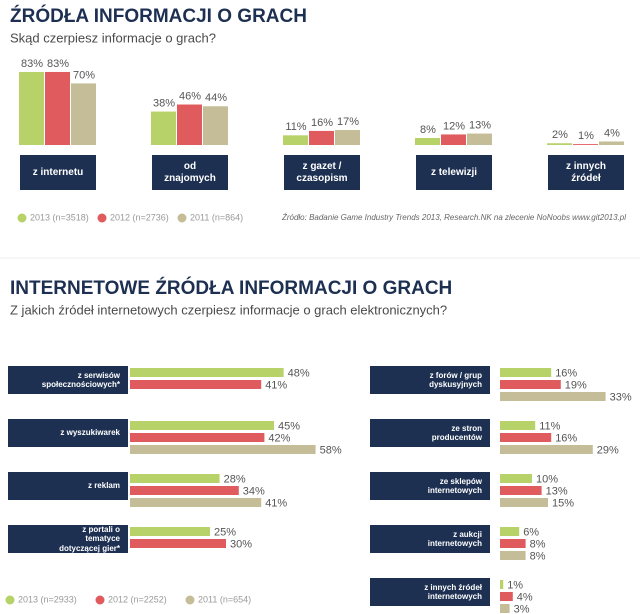 The width and height of the screenshot is (640, 614). What do you see at coordinates (454, 126) in the screenshot?
I see `value-label: 12%` at bounding box center [454, 126].